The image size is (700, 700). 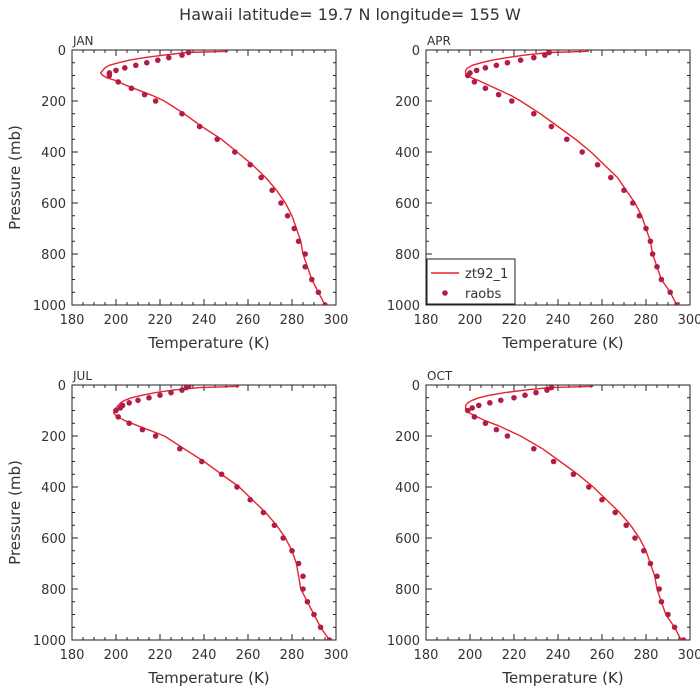 What do you see at coordinates (350, 14) in the screenshot?
I see `figure-title: Hawaii latitude= 19.7 N longitude= 155 W` at bounding box center [350, 14].